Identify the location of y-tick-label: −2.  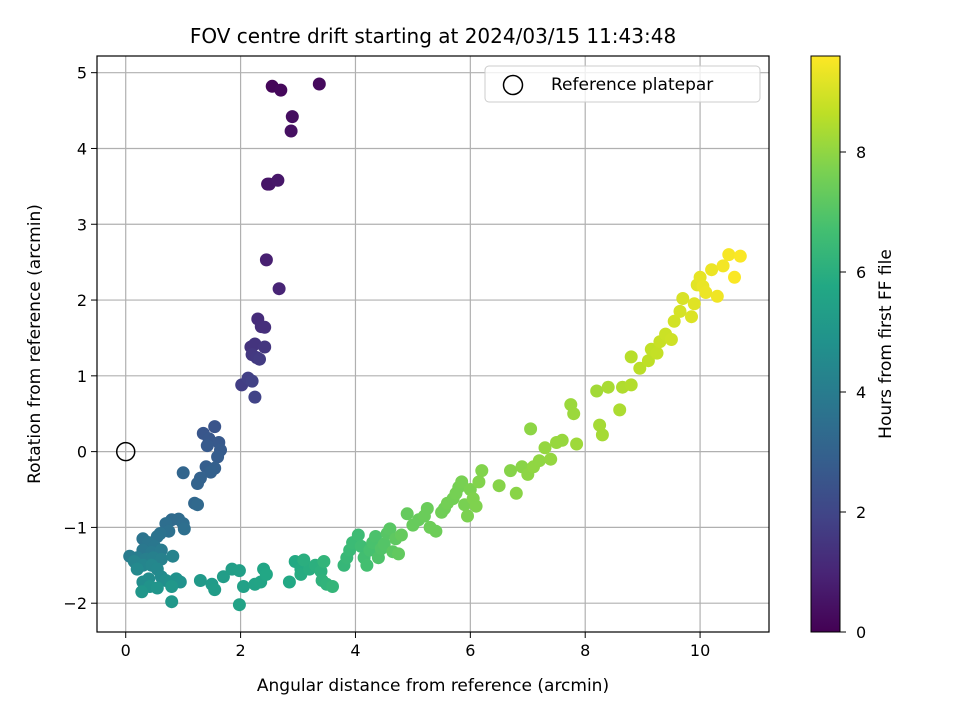
(75, 603).